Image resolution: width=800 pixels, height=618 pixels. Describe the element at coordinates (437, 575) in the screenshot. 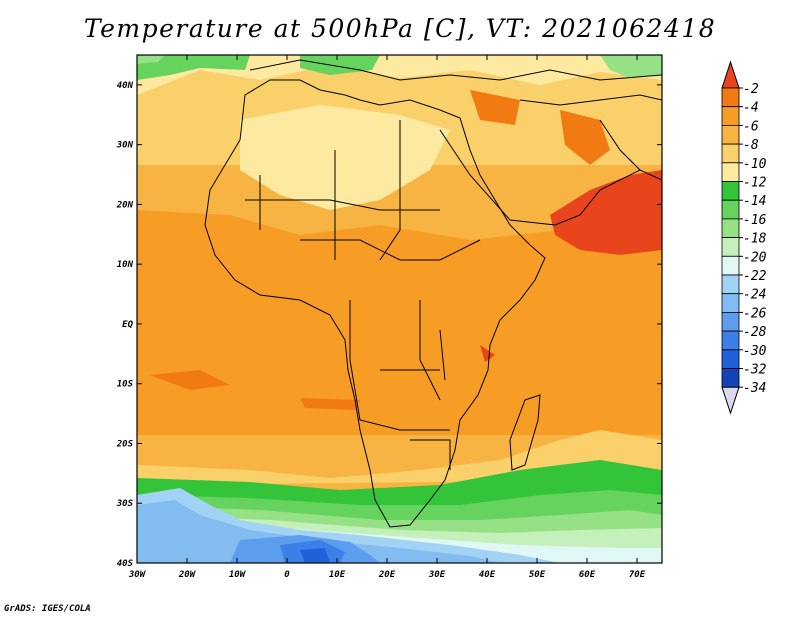

I see `lon-tick-label: 30E` at that location.